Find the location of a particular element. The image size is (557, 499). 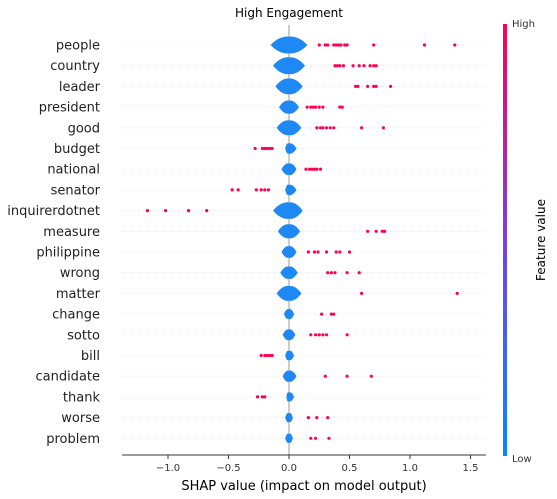

violin-senator is located at coordinates (291, 190).